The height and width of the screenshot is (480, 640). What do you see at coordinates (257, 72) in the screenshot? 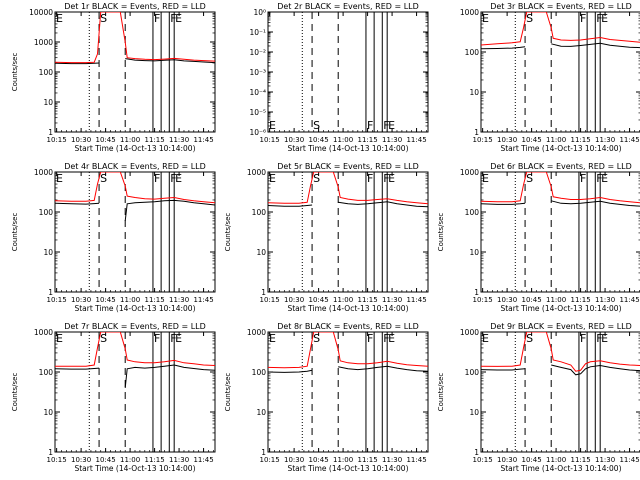
I see `y-tick-label: 10⁻³` at bounding box center [257, 72].